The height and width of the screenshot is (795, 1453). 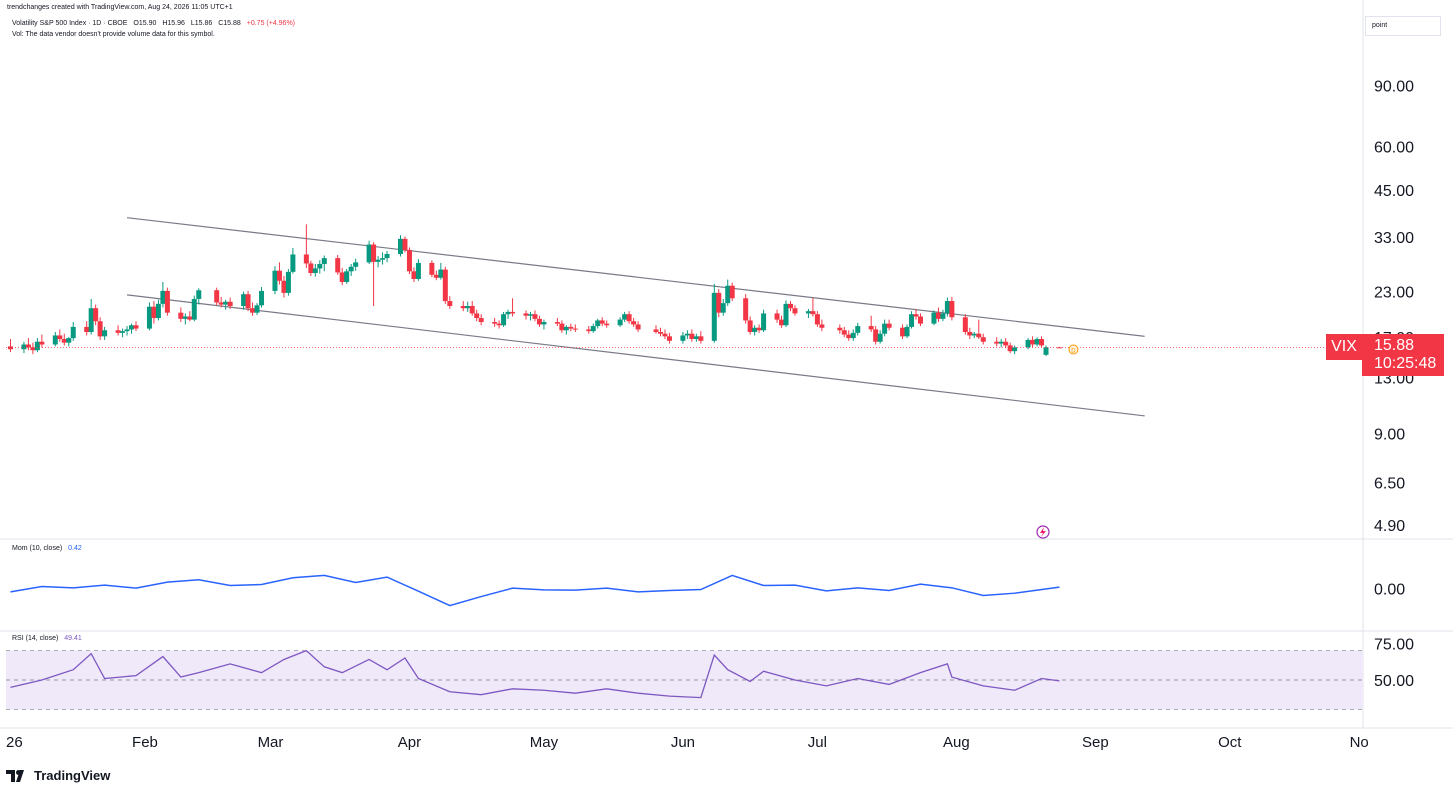 I want to click on tradingview-logo: TradingView, so click(x=58, y=775).